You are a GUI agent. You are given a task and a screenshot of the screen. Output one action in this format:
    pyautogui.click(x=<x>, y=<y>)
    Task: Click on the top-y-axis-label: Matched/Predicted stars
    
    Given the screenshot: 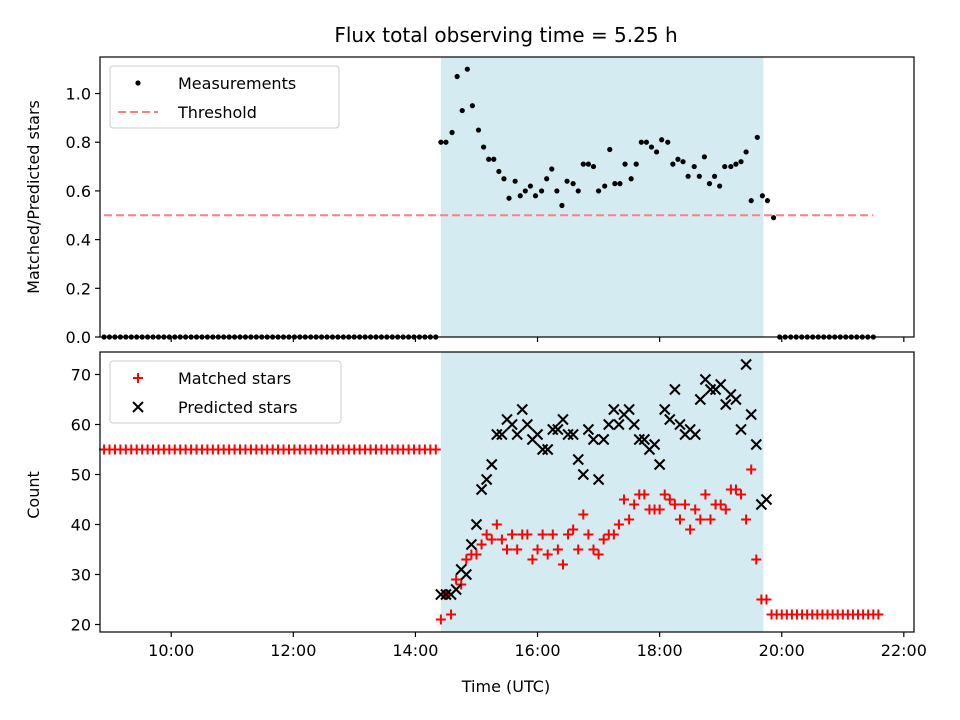 What is the action you would take?
    pyautogui.click(x=33, y=197)
    